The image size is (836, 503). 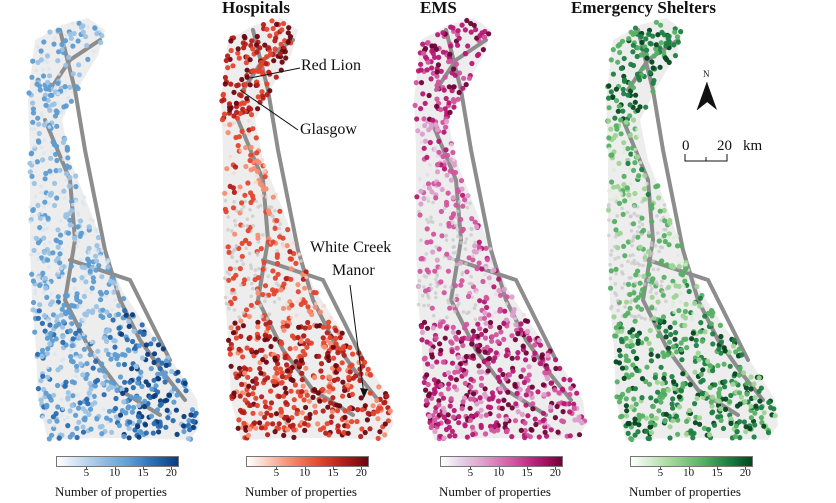 What do you see at coordinates (661, 468) in the screenshot?
I see `legend-tick-mark` at bounding box center [661, 468].